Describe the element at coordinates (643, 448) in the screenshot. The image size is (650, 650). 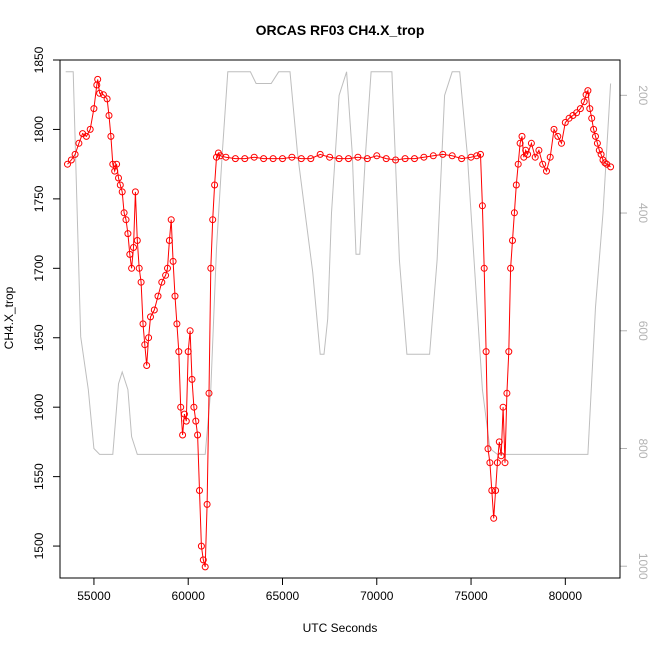
I see `y2-tick-label: 800` at that location.